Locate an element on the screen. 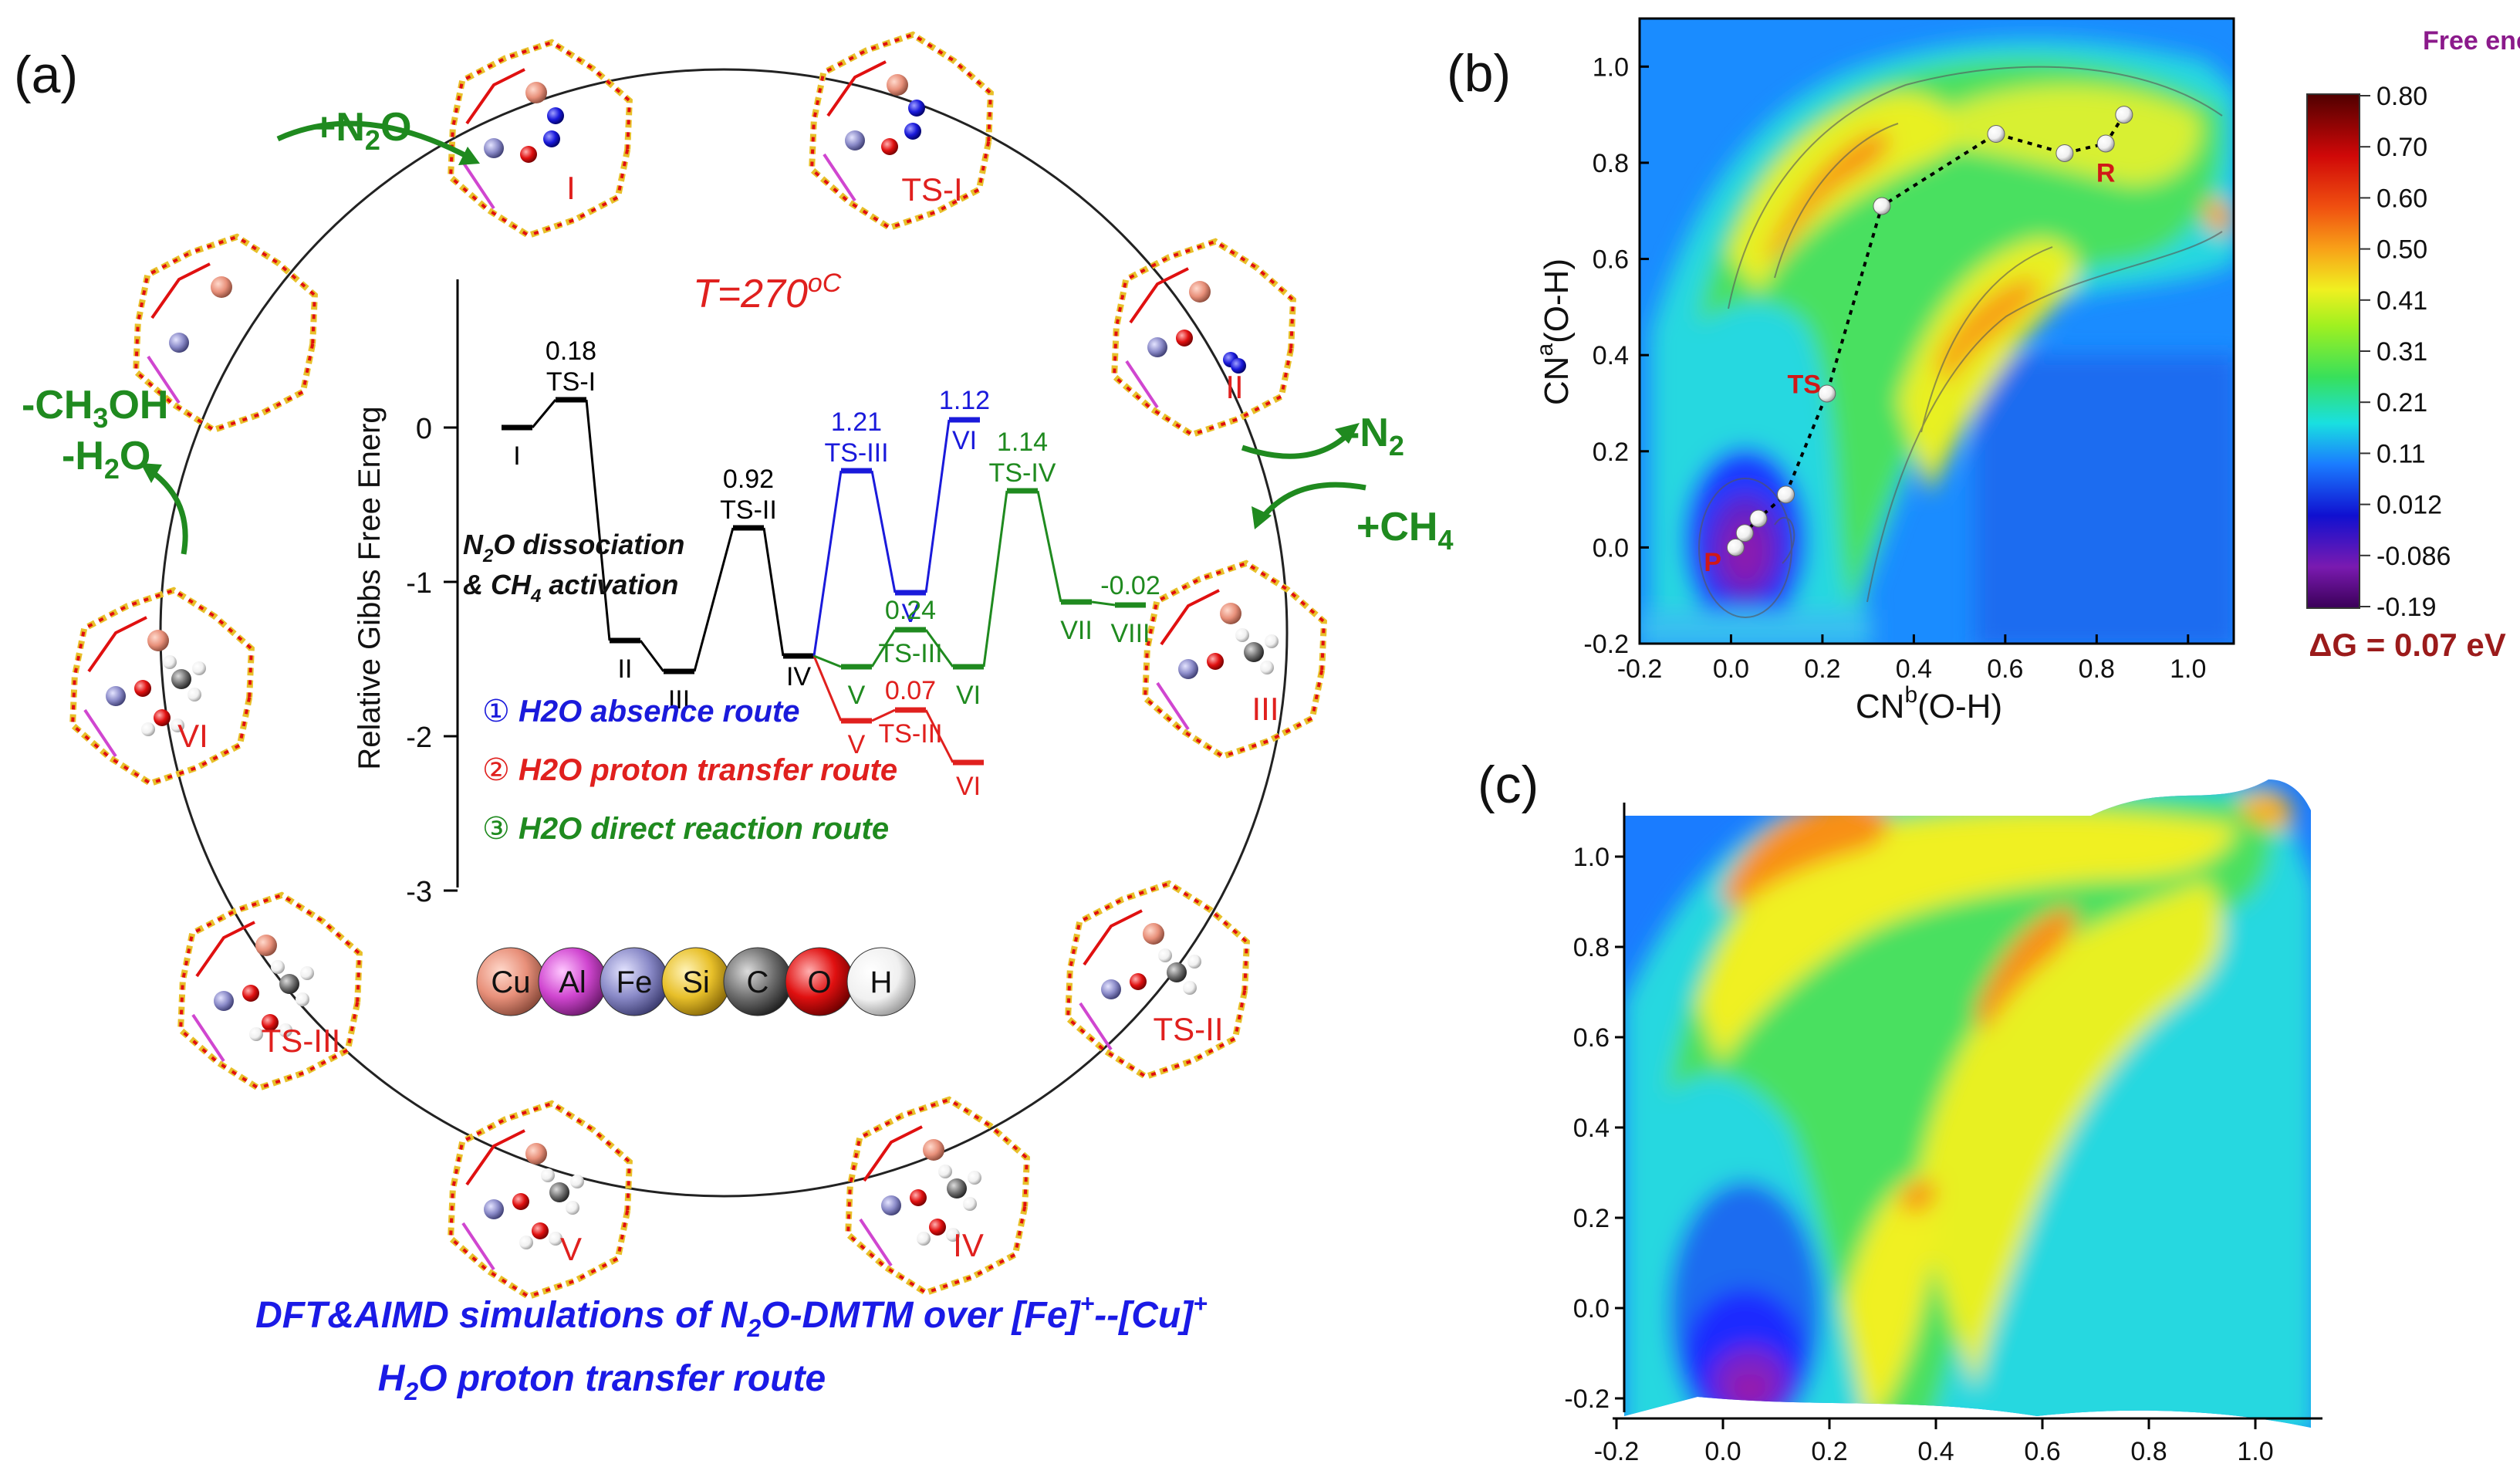 This screenshot has width=2520, height=1474. colorbar-level-label: 0.21 is located at coordinates (2401, 403).